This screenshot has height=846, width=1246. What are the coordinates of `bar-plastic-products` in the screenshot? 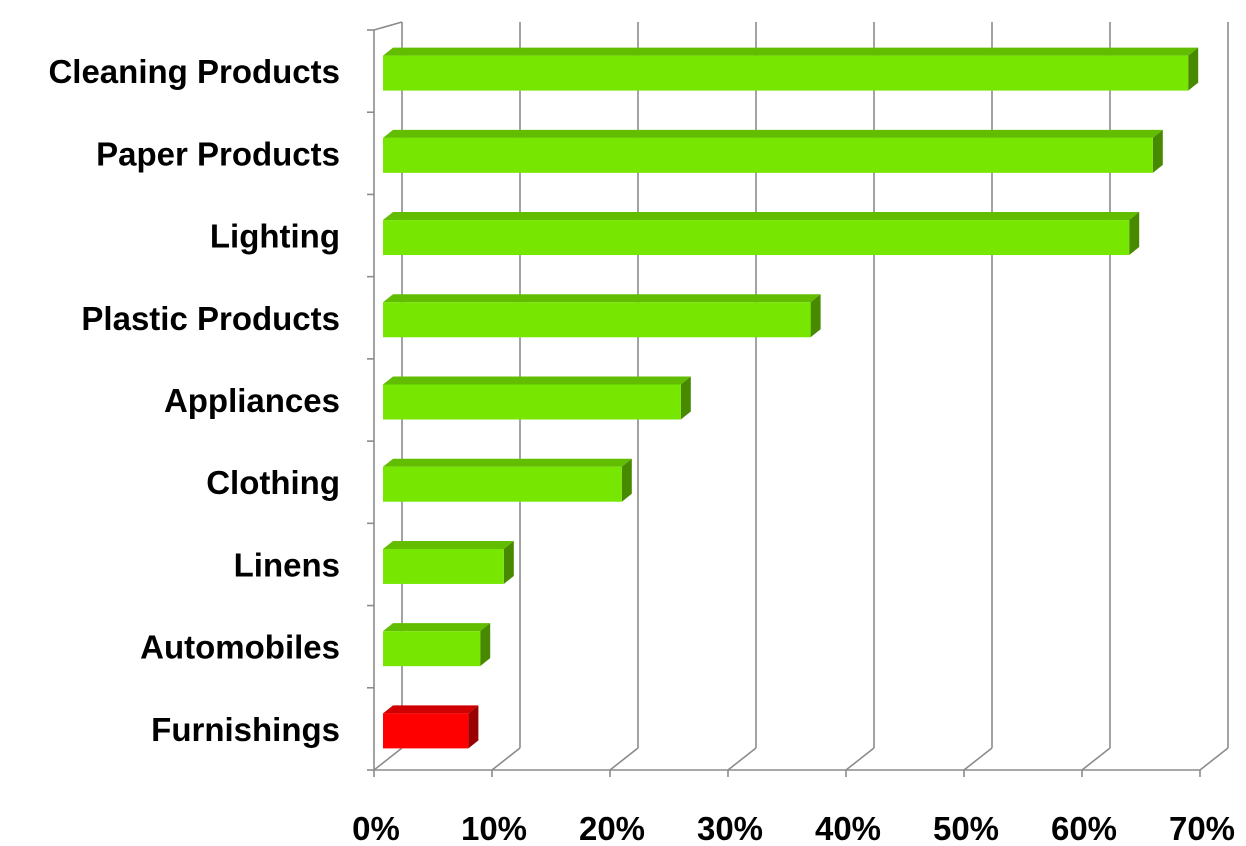 It's located at (602, 316).